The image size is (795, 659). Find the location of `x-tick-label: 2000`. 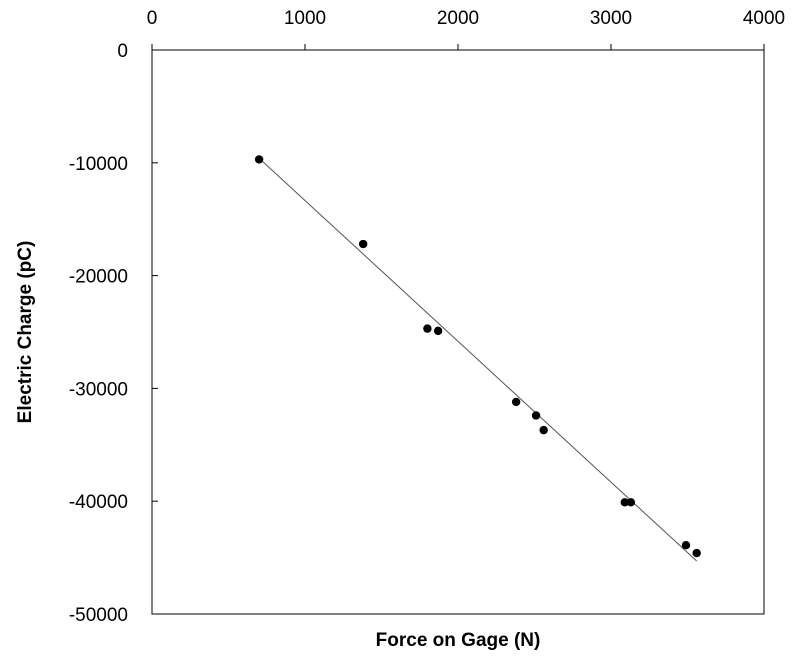

x-tick-label: 2000 is located at coordinates (458, 18).